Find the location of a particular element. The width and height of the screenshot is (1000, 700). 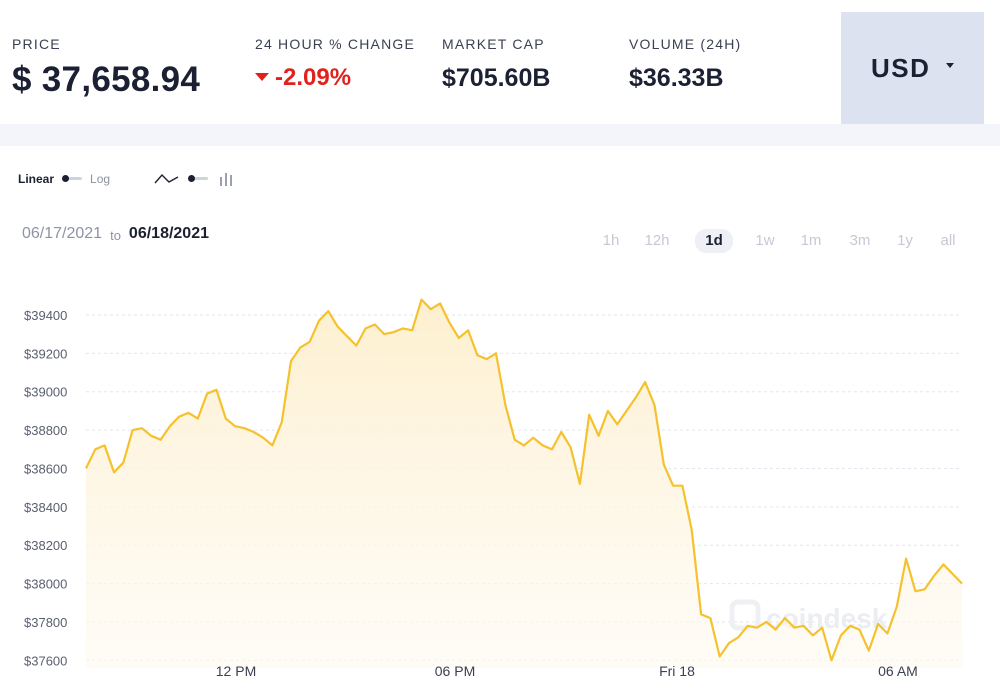

price-stat: PRICE $ 37,658.94 is located at coordinates (106, 68).